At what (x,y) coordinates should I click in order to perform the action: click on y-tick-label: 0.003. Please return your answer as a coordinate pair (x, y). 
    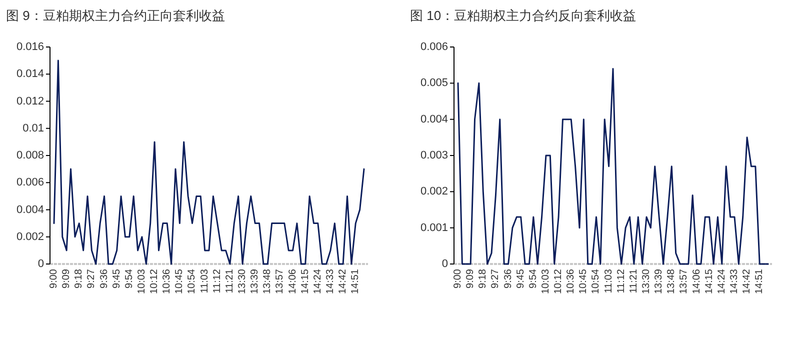
    Looking at the image, I should click on (434, 156).